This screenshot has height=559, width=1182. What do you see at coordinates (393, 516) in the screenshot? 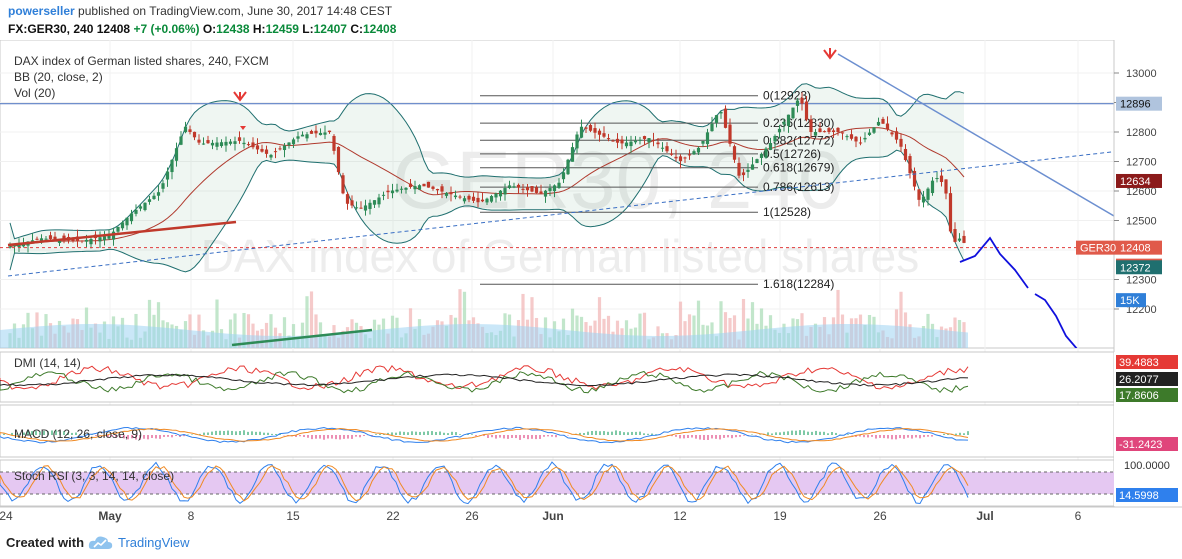
I see `time-tick-label: 22` at bounding box center [393, 516].